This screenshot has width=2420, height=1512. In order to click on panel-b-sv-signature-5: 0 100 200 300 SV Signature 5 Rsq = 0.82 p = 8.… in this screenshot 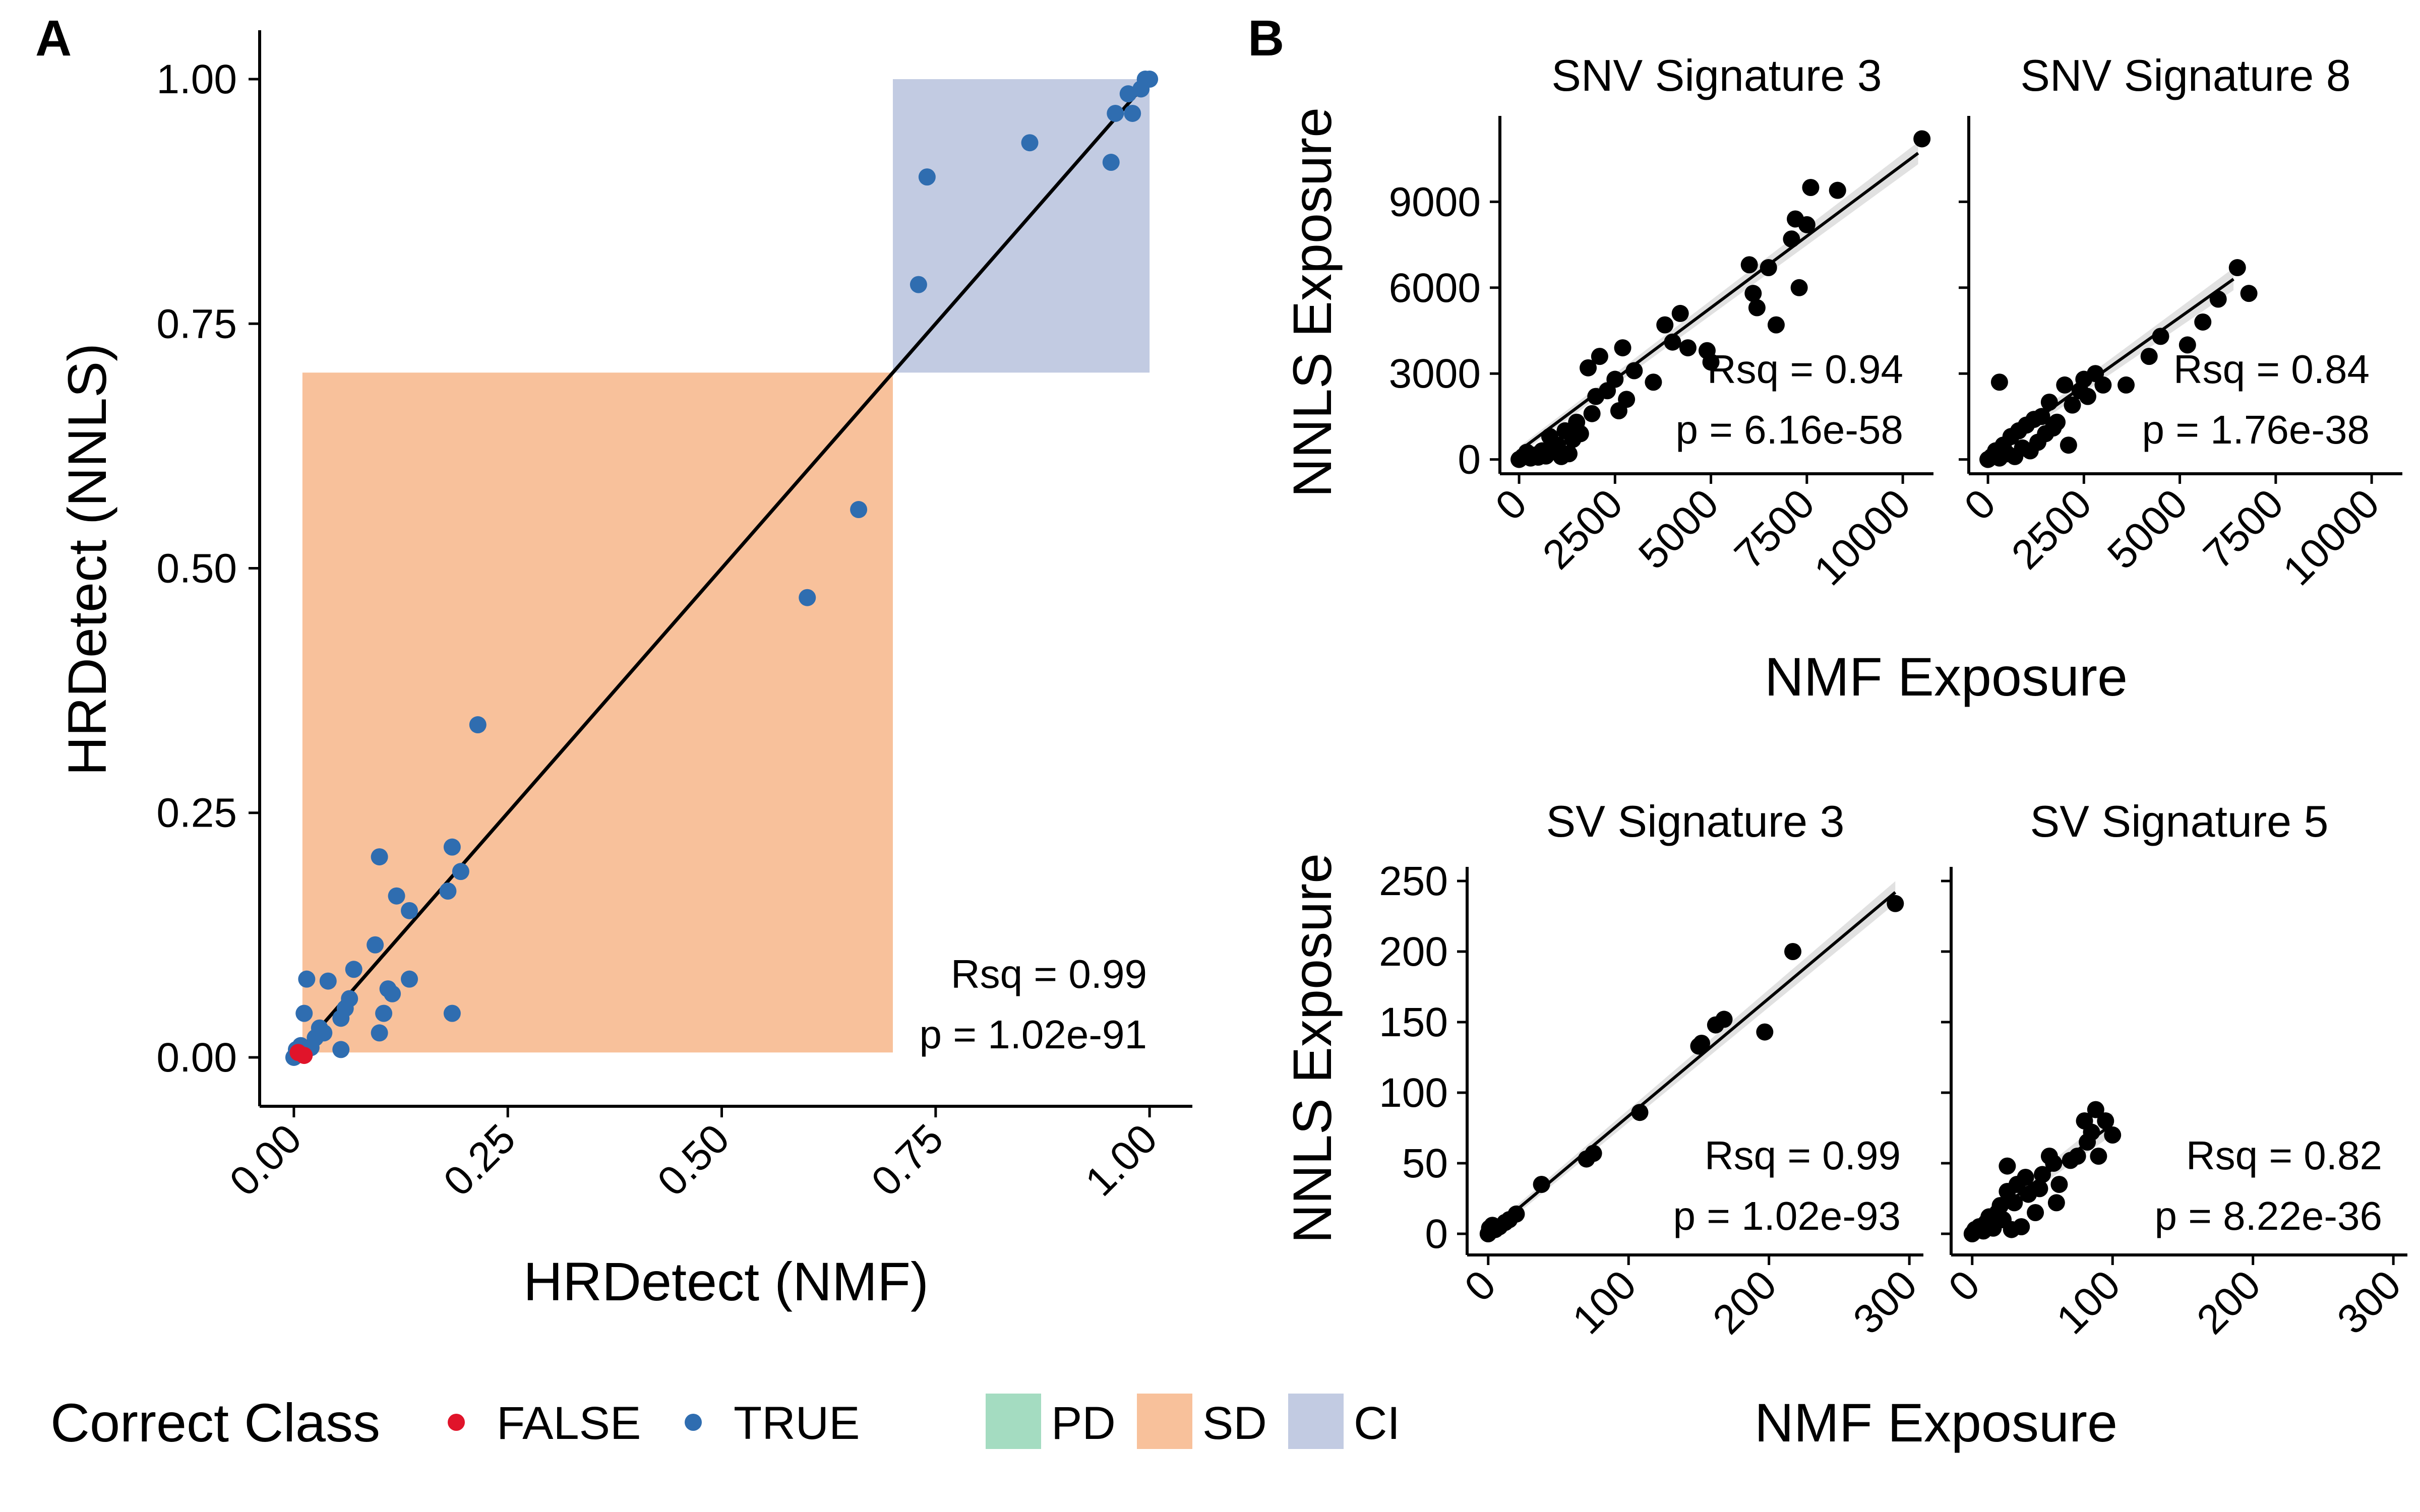, I will do `click(2175, 1069)`.